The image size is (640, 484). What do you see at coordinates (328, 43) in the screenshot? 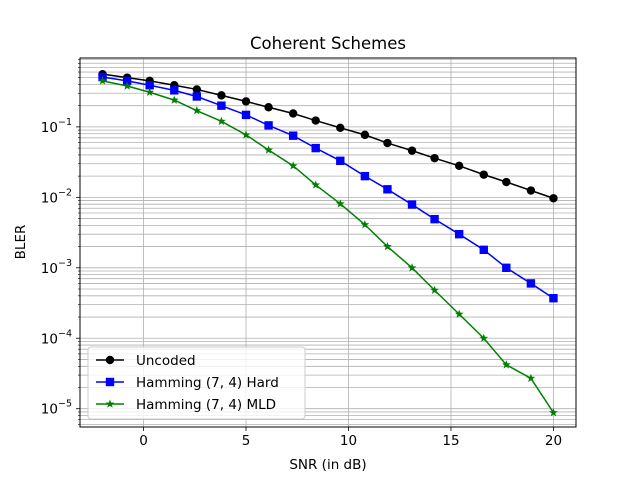
I see `chart-title: Coherent Schemes` at bounding box center [328, 43].